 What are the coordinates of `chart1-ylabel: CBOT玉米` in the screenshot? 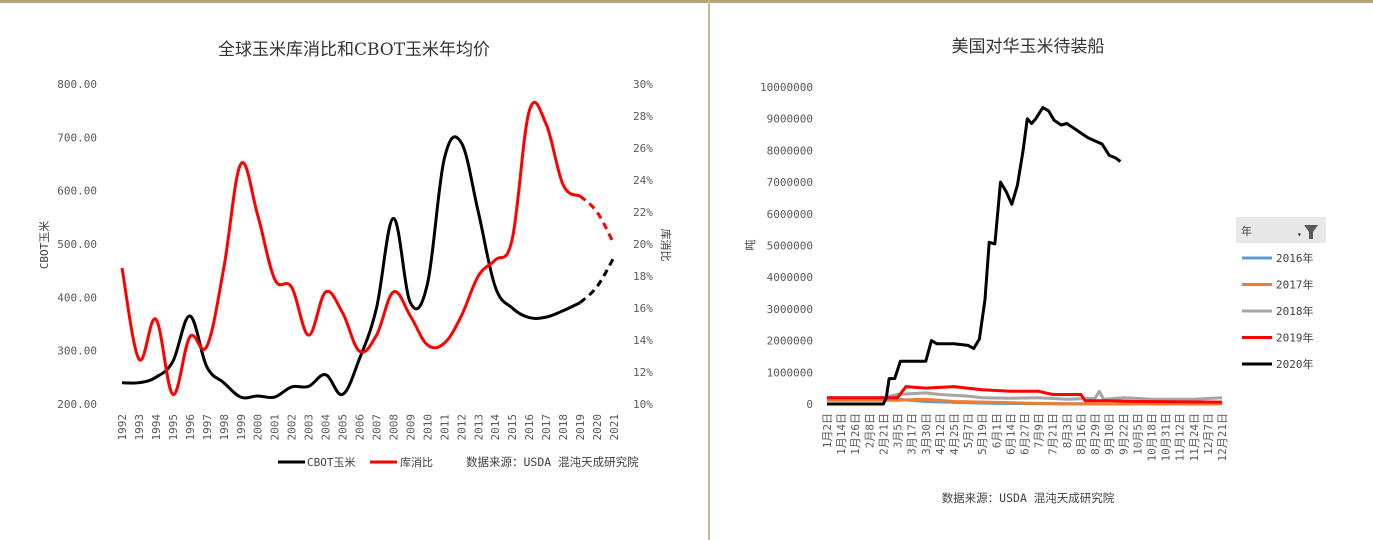 It's located at (44, 245).